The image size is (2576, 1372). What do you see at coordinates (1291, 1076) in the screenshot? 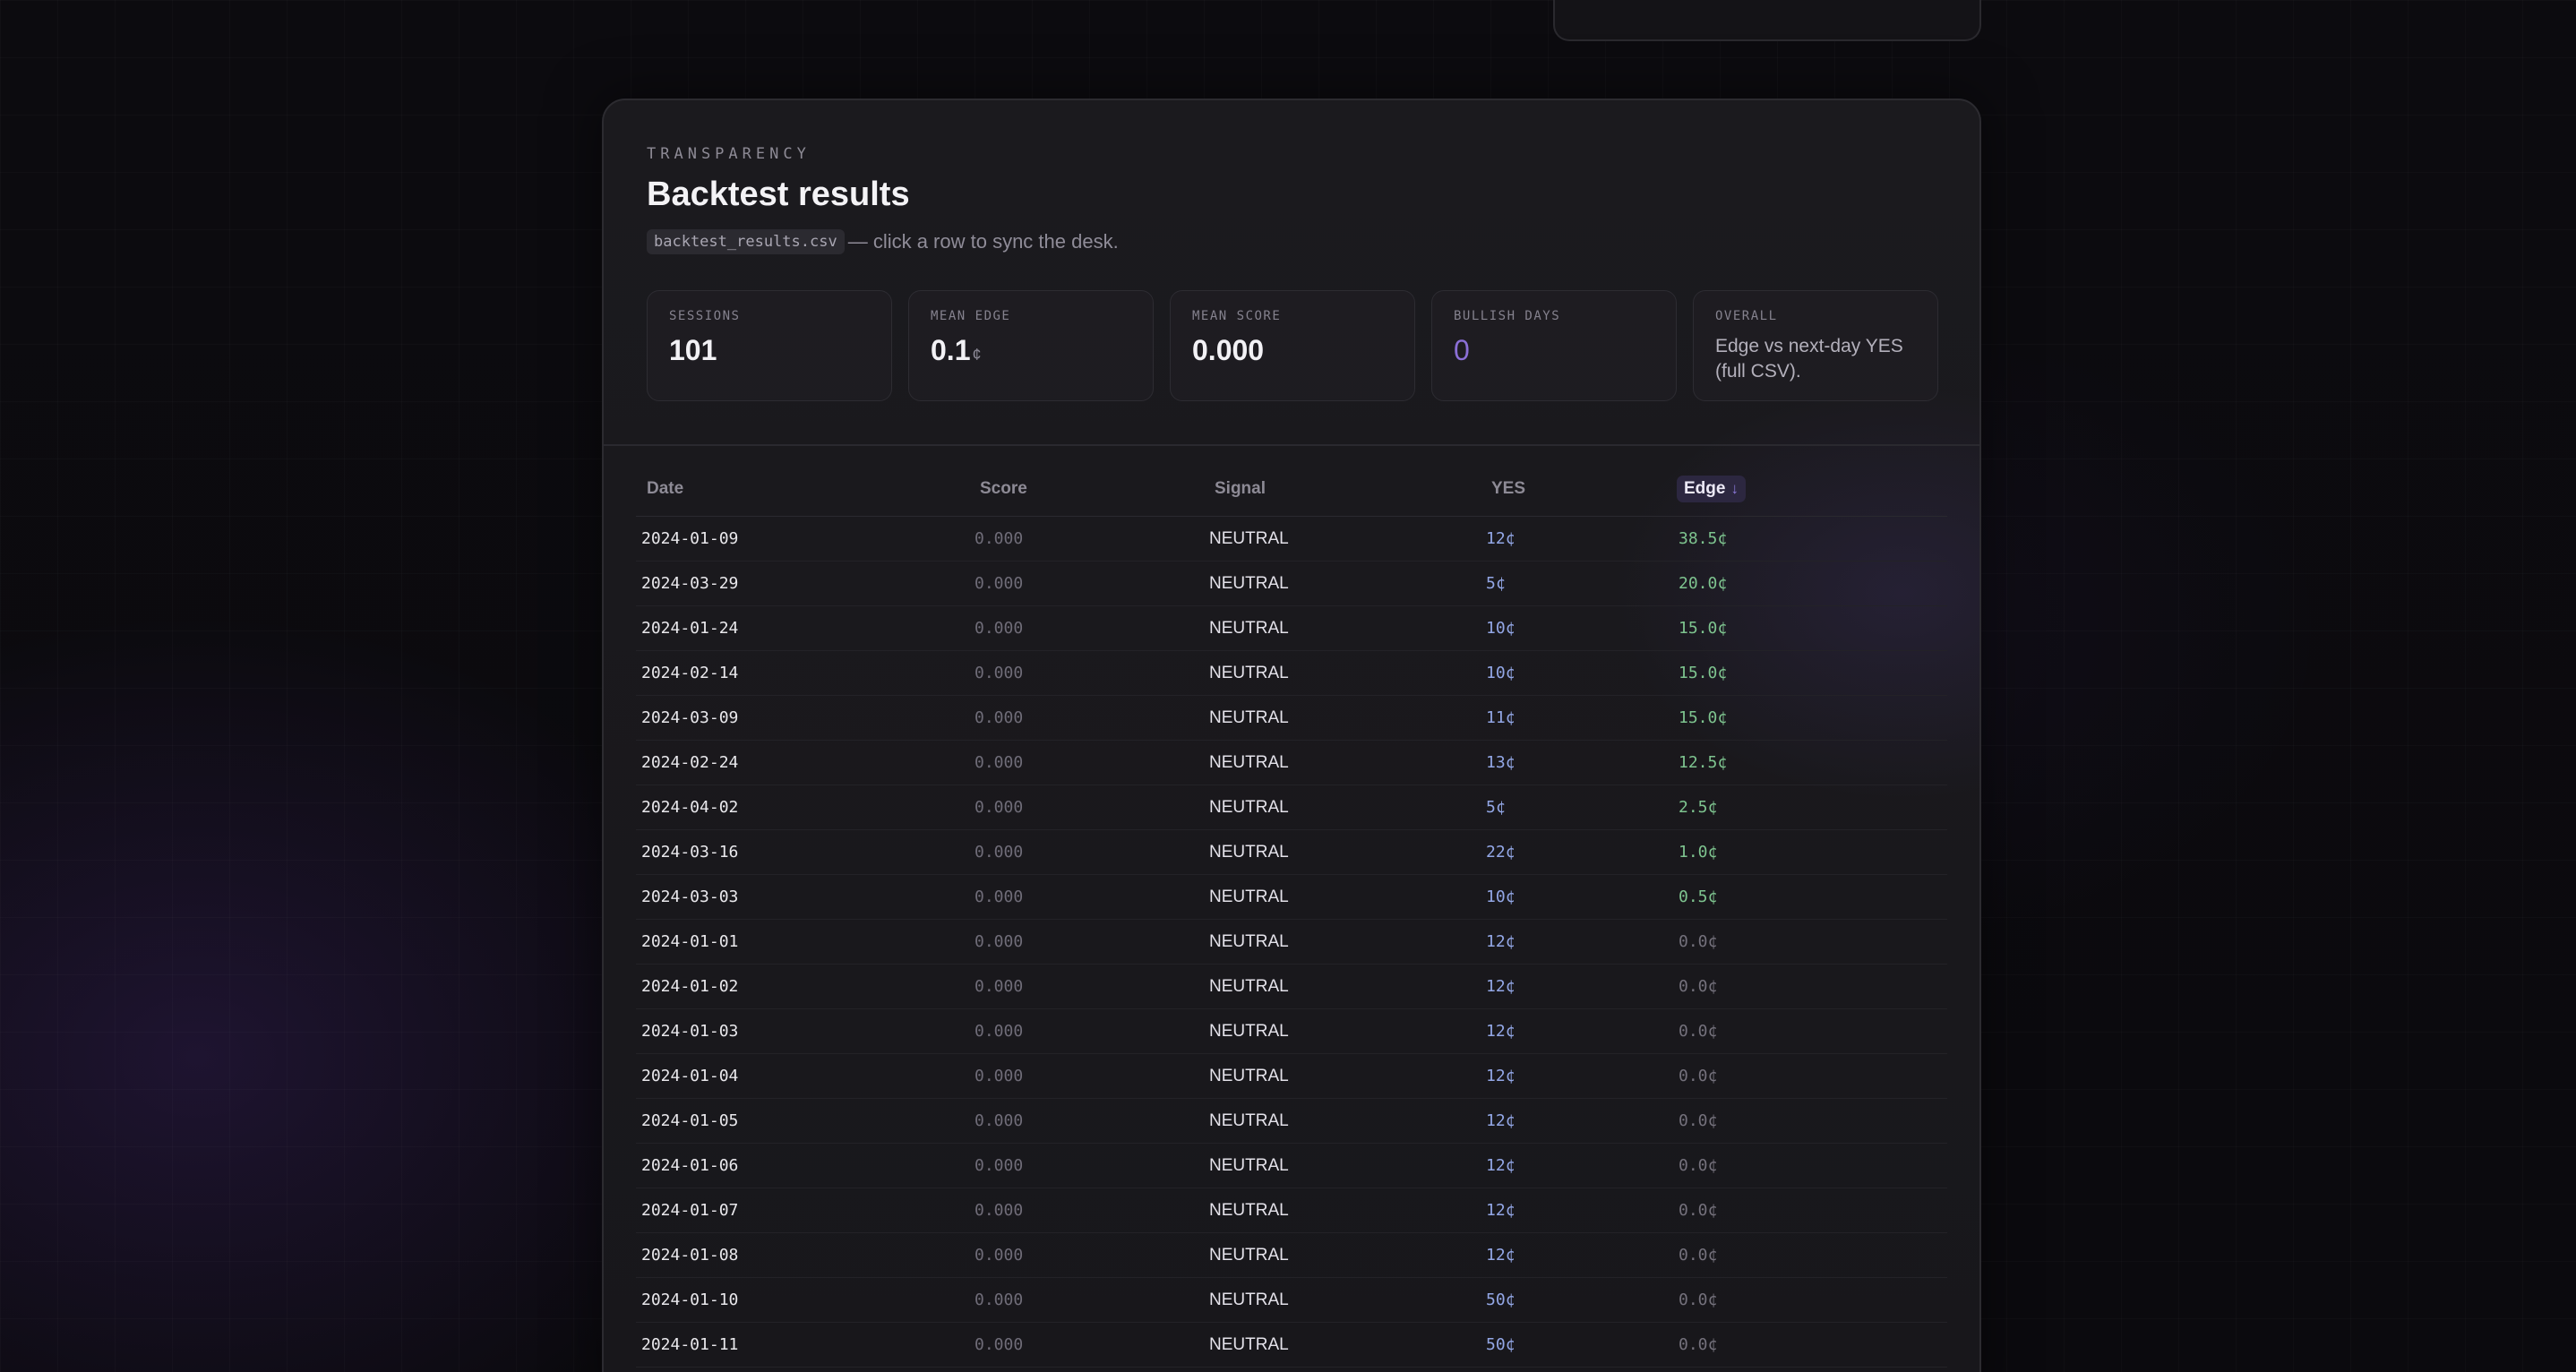
I see `table-row: 2024-01-04 0.000 NEUTRAL 12¢ 0.0¢` at bounding box center [1291, 1076].